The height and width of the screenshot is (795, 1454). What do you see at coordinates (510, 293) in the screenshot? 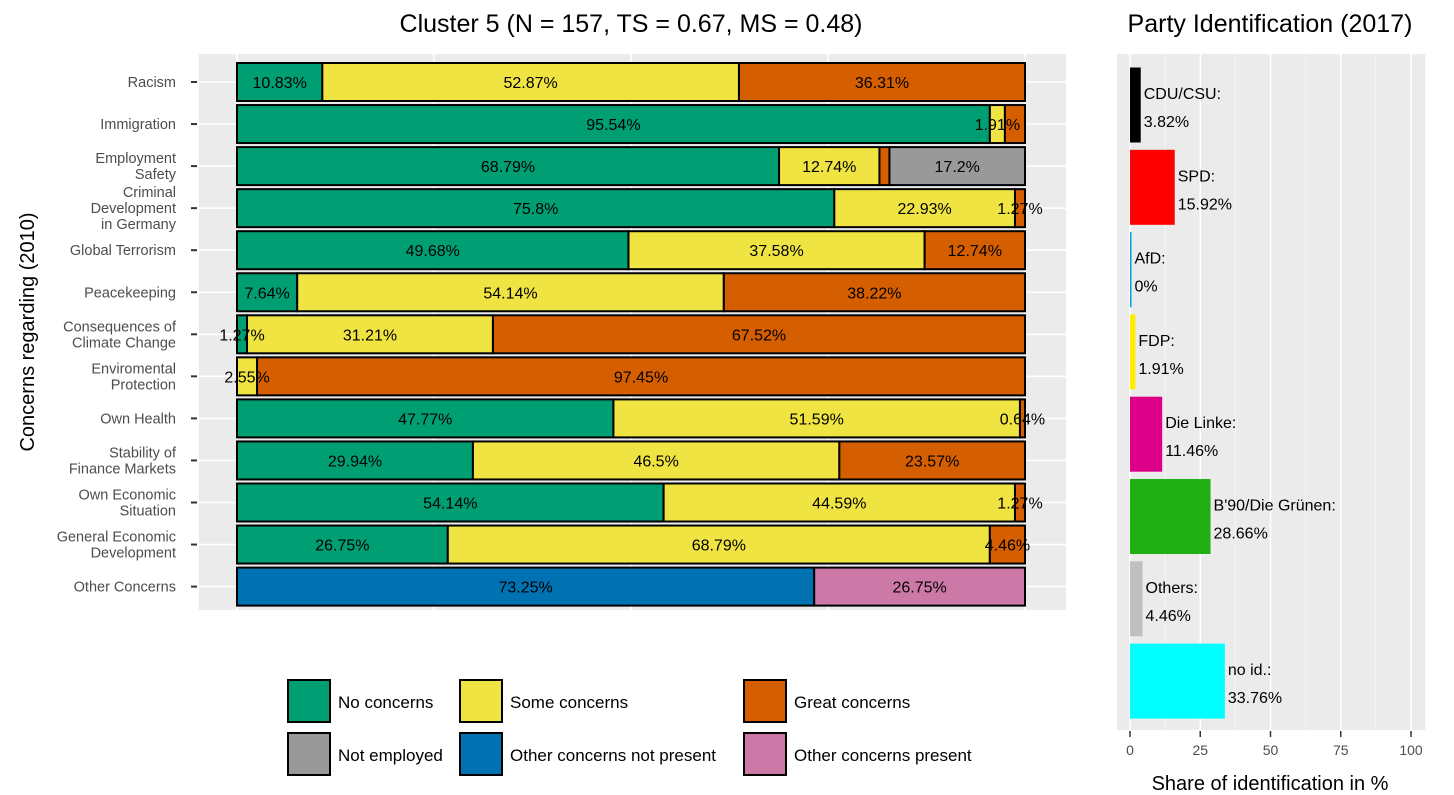
I see `bar-label-peacekeeping-some-concerns: 54.14%` at bounding box center [510, 293].